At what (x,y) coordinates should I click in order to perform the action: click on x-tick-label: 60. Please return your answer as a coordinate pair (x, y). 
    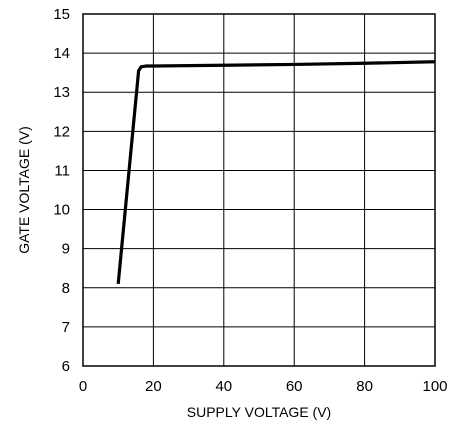
    Looking at the image, I should click on (294, 386).